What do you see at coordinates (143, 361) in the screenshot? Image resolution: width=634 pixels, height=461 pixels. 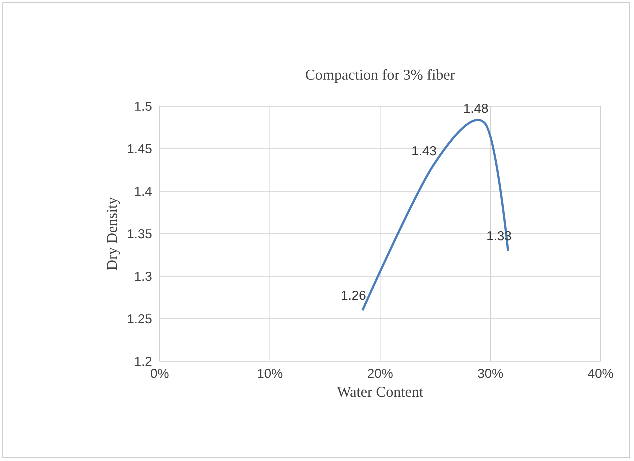 I see `y-tick-label: 1.2` at bounding box center [143, 361].